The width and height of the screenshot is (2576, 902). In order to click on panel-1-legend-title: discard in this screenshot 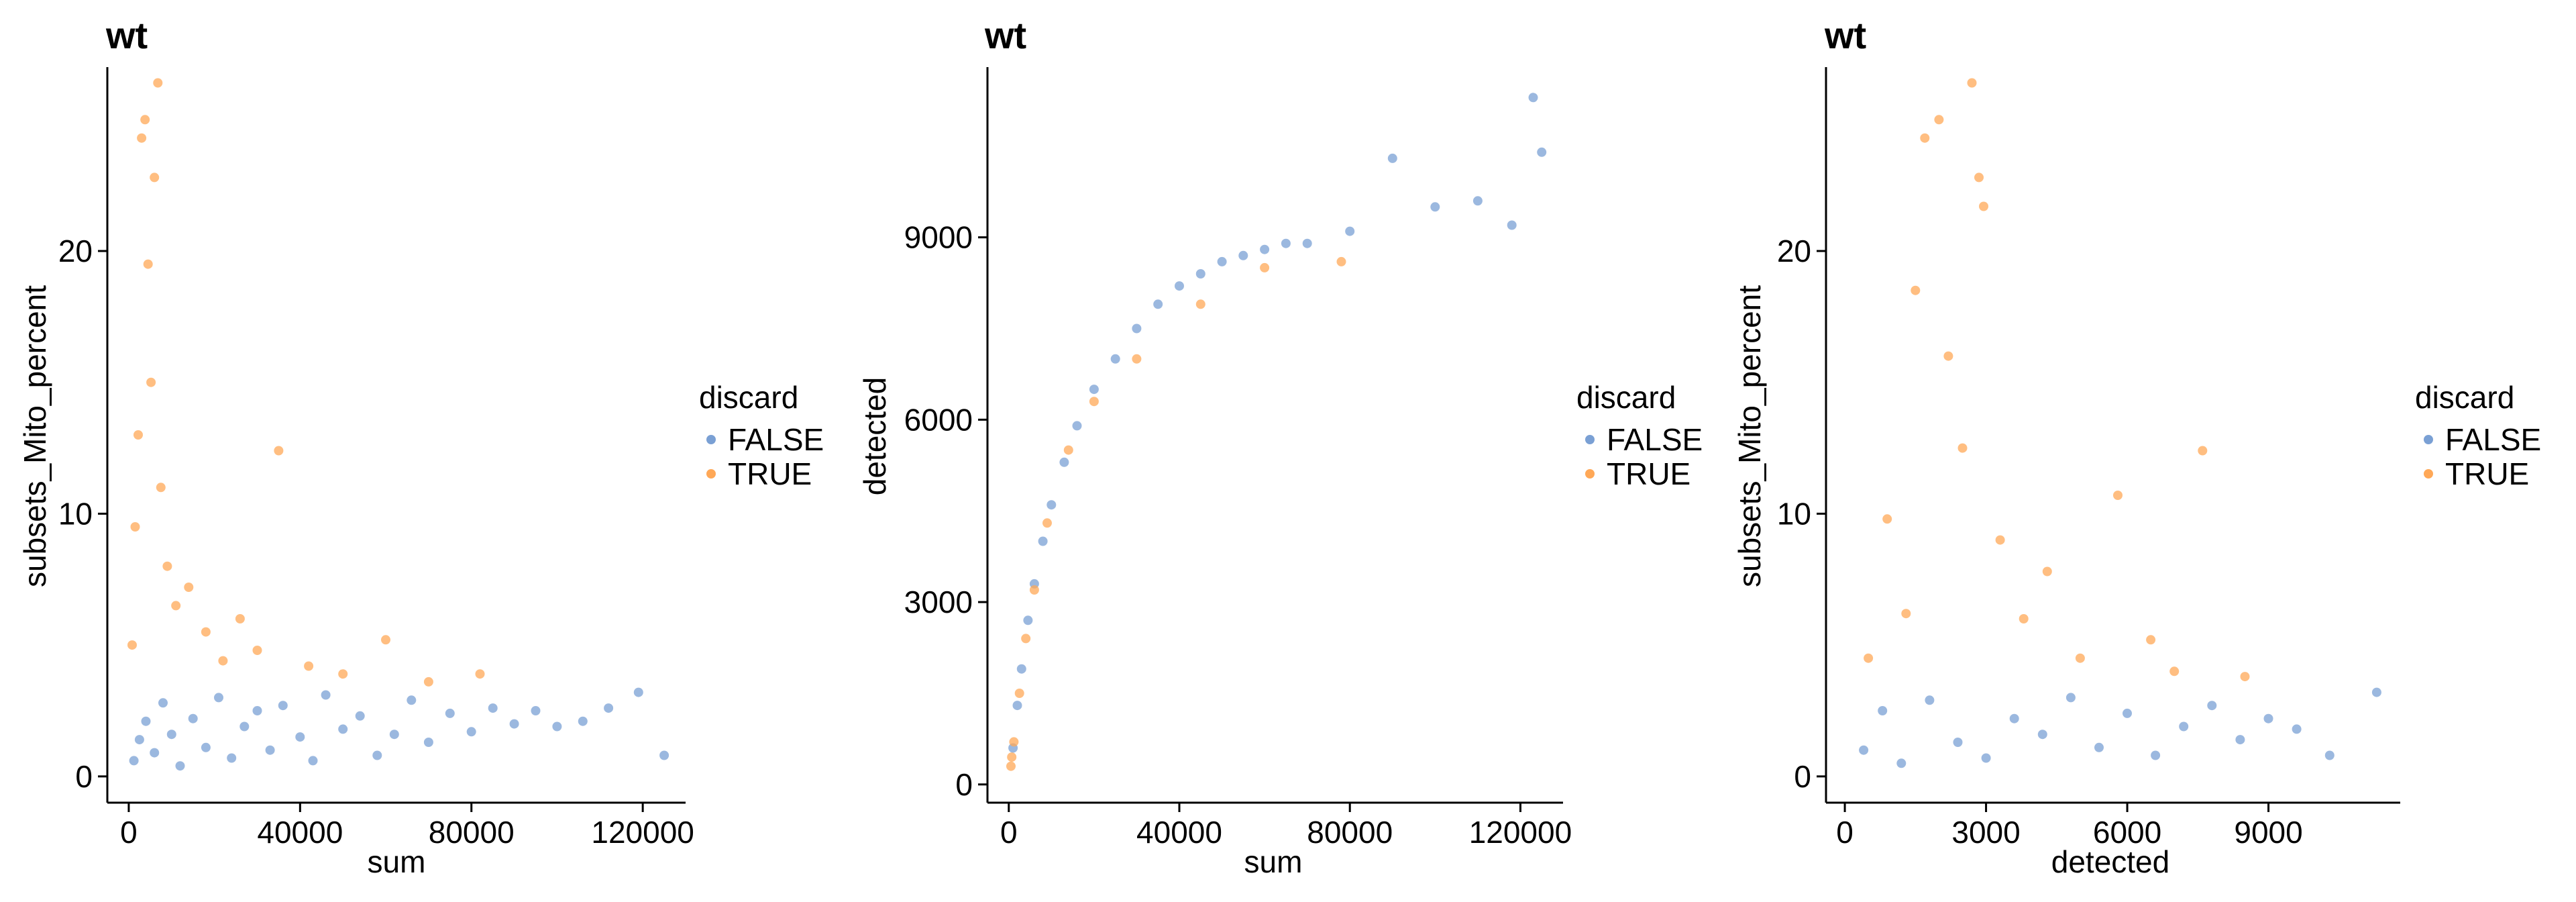, I will do `click(748, 397)`.